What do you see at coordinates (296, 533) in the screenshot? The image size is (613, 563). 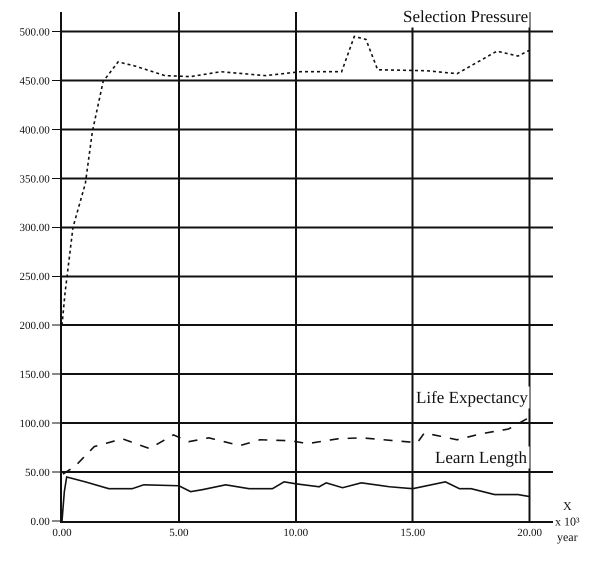 I see `x-tick-label: 10.00` at bounding box center [296, 533].